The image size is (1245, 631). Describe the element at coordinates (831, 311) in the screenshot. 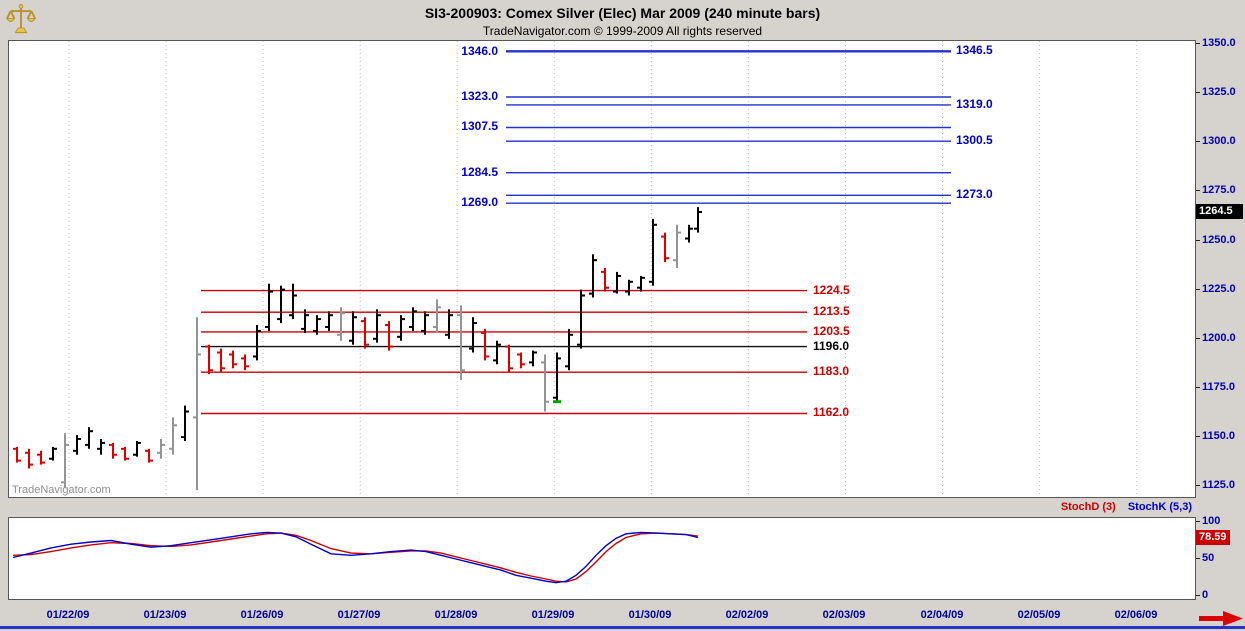

I see `support-price-label: 1213.5` at that location.